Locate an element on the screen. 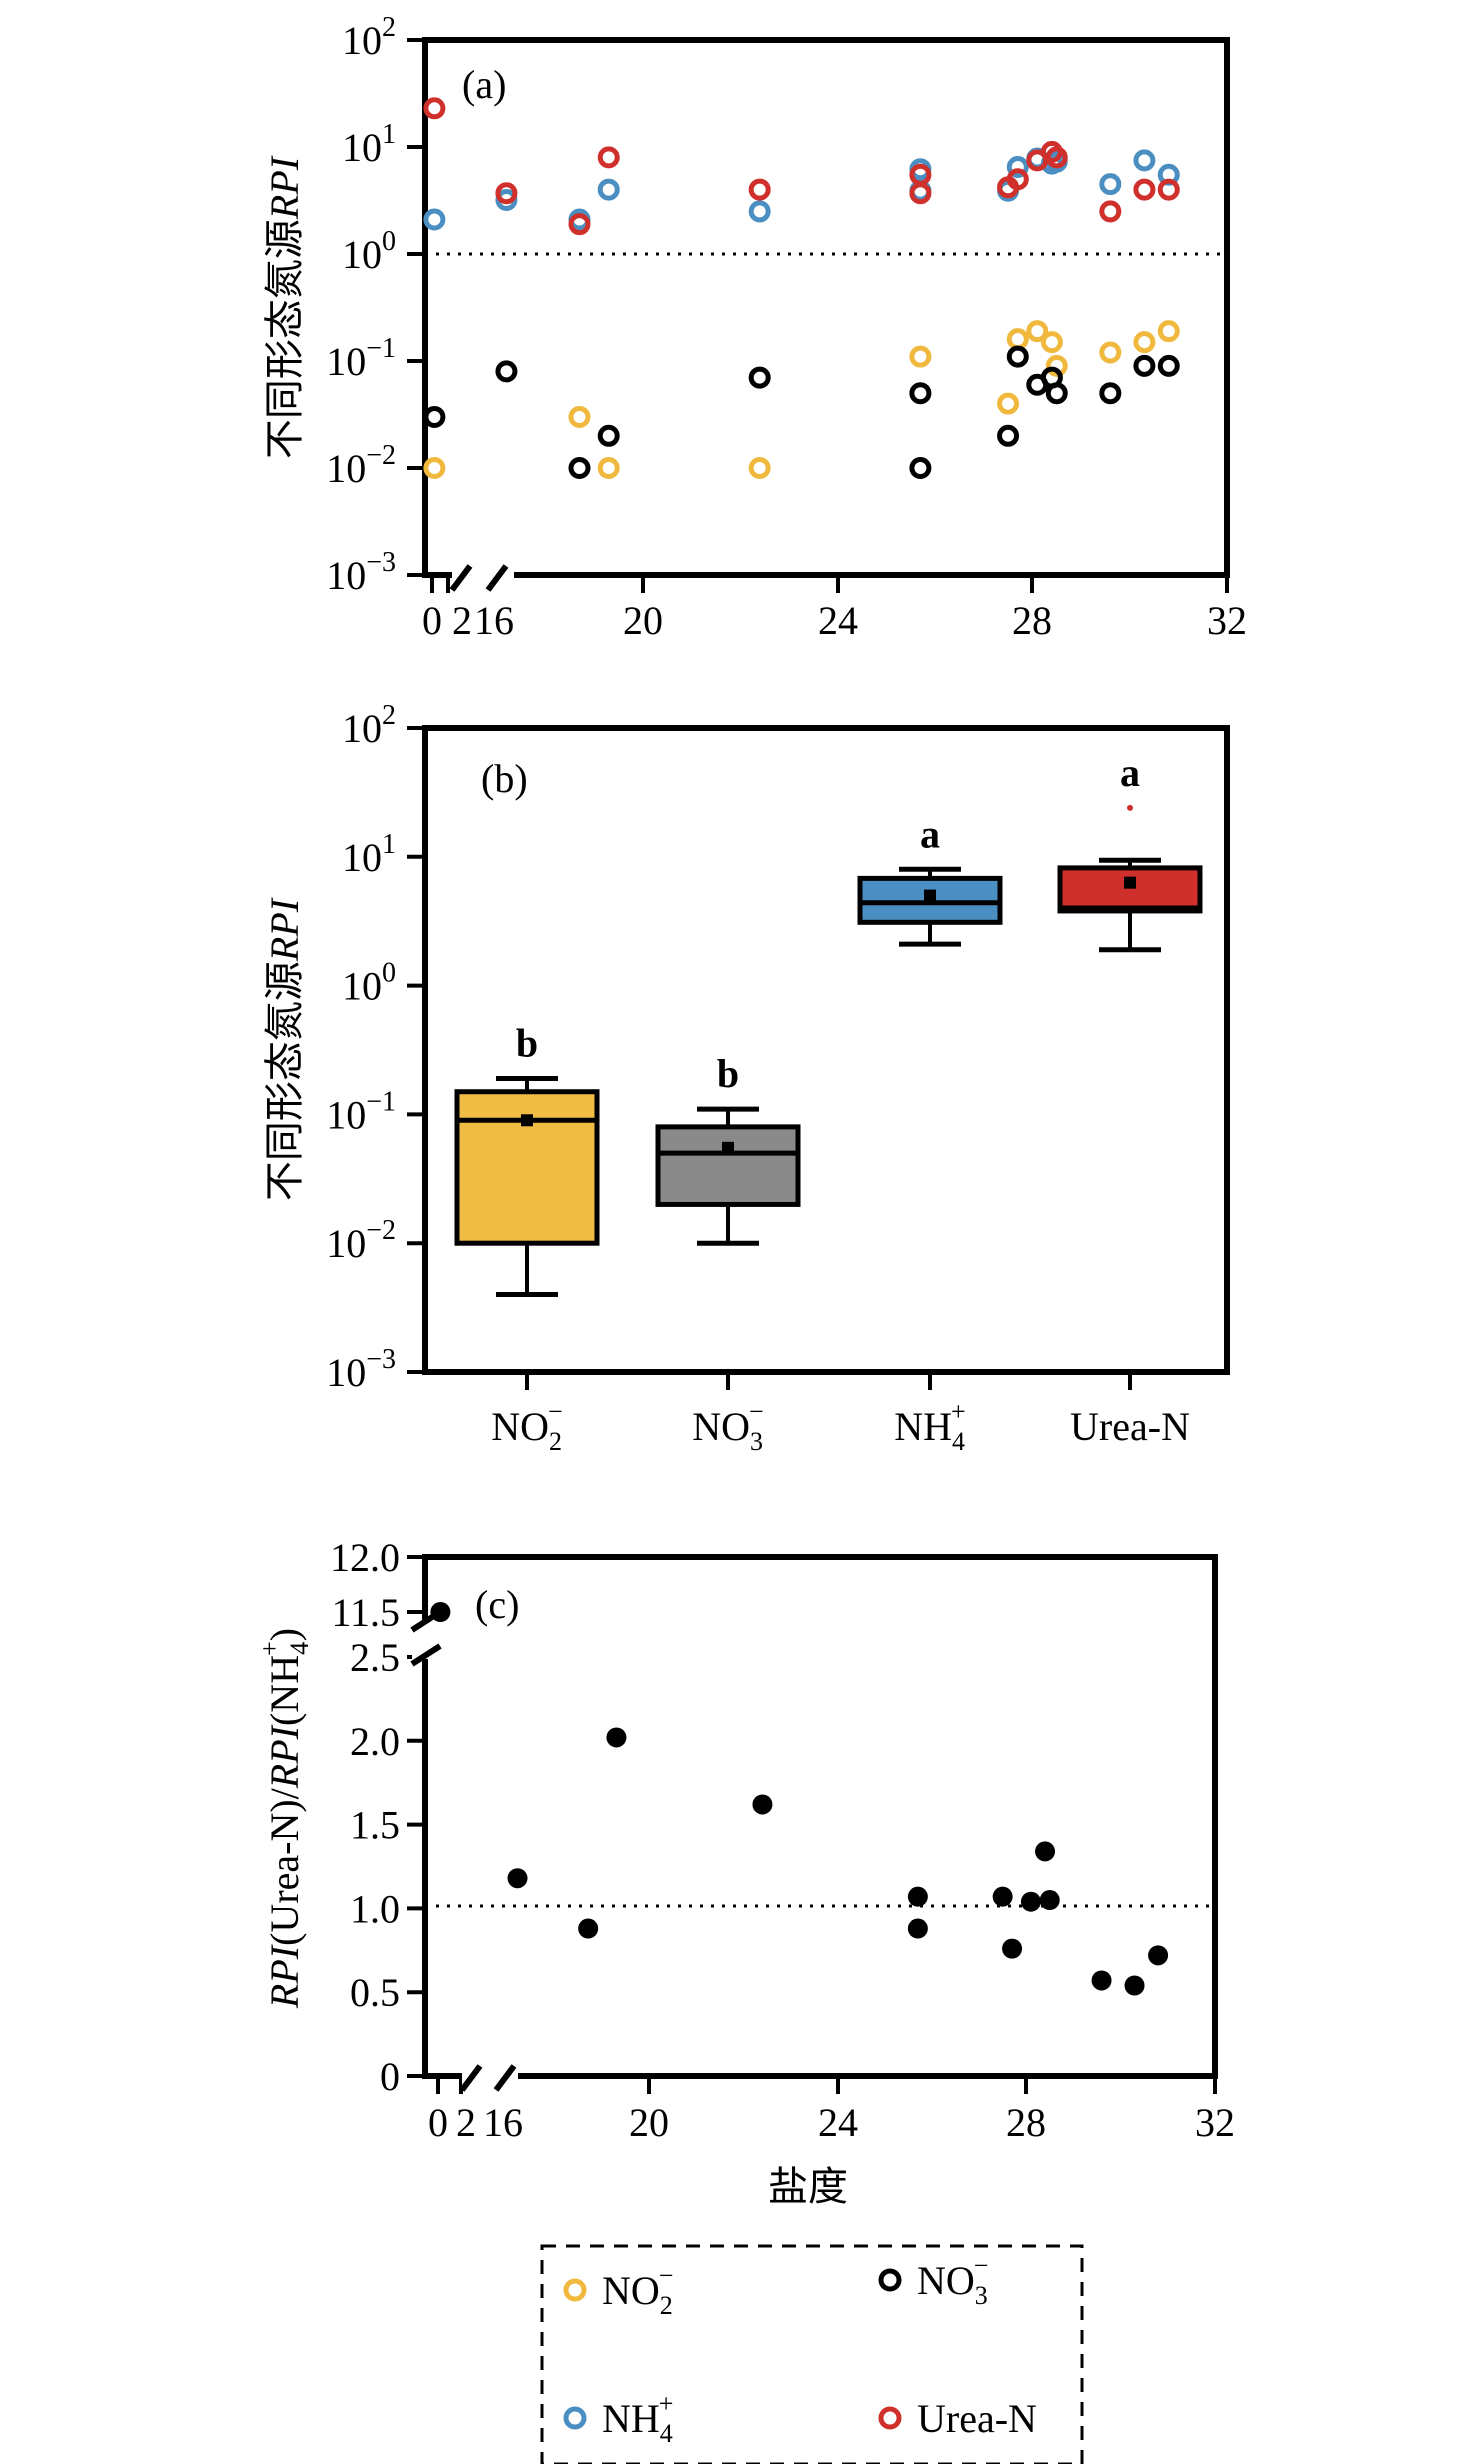  panel-c-x-tick-label: 16 is located at coordinates (503, 2122).